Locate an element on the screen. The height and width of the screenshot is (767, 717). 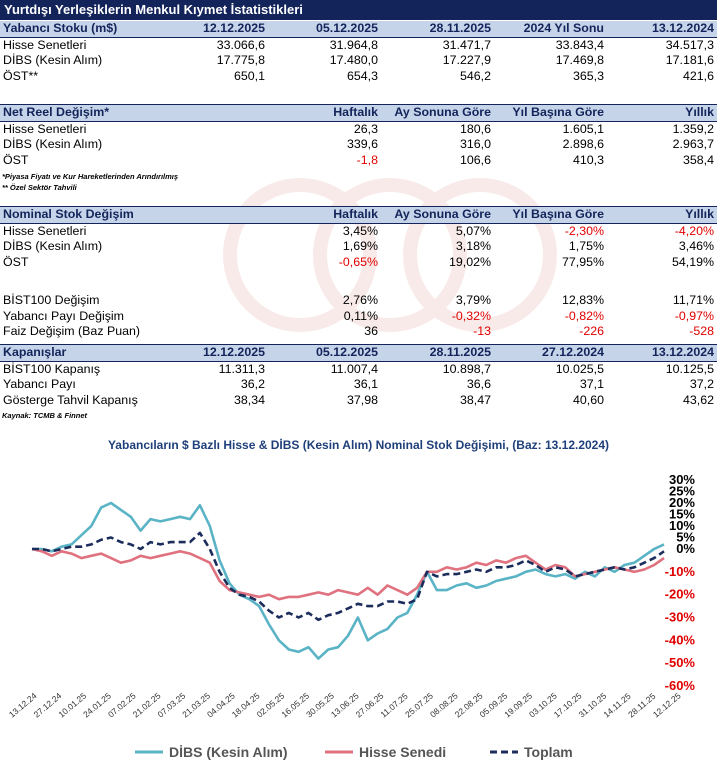
stock-cell: 17.480,0 is located at coordinates (353, 60).